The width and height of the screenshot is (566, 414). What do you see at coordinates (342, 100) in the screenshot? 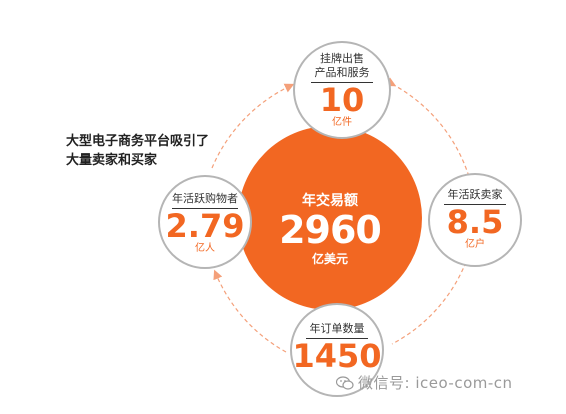
I see `node-listings-value: 10` at bounding box center [342, 100].